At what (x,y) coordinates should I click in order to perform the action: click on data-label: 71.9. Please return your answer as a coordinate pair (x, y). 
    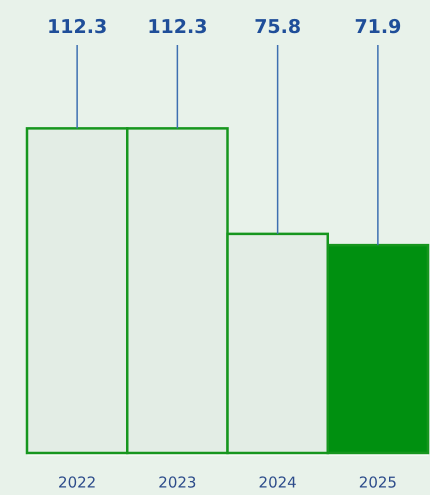
    Looking at the image, I should click on (378, 27).